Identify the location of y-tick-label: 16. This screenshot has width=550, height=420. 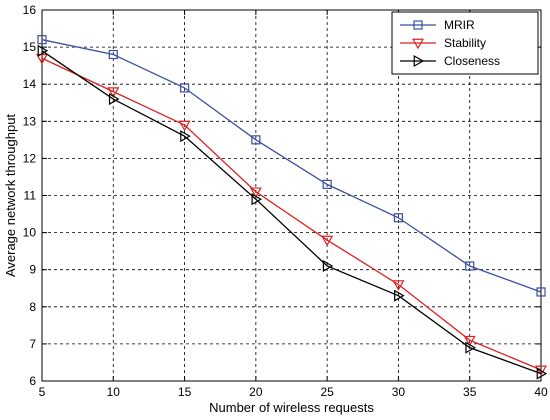
(30, 10).